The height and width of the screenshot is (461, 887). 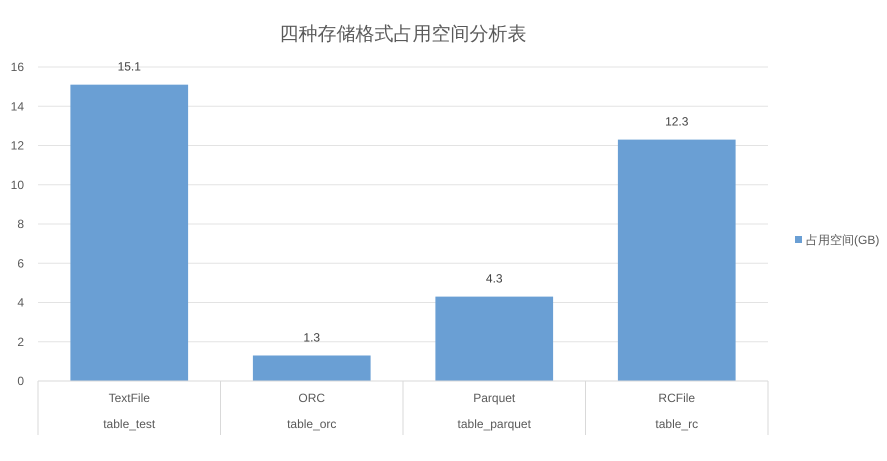 I want to click on y-tick-label: 14, so click(x=17, y=106).